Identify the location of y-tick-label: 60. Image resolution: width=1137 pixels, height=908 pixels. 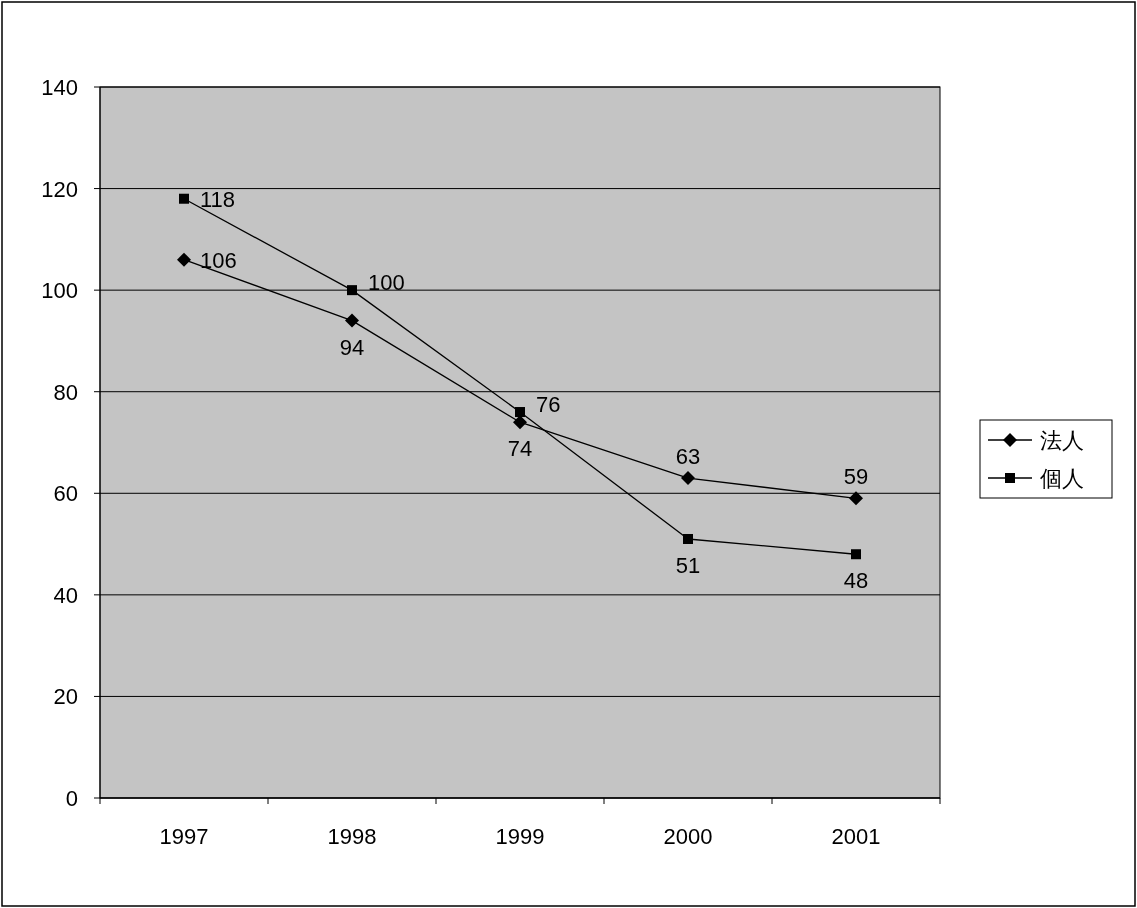
(65, 494).